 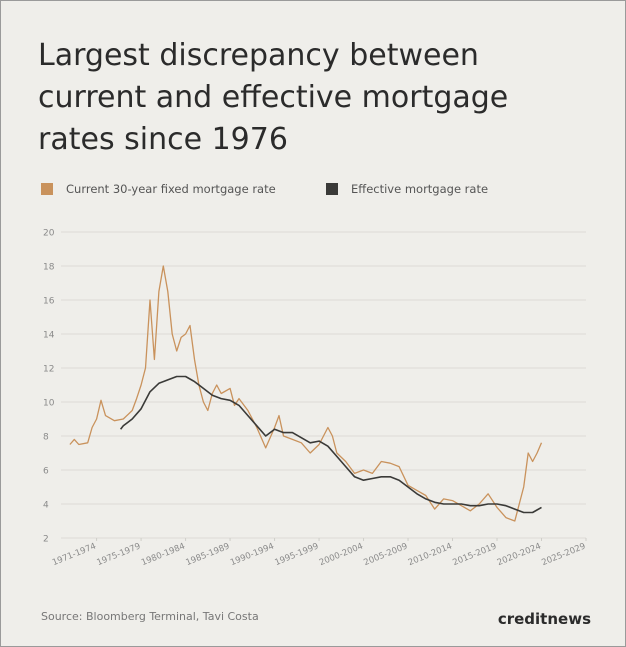 I want to click on x-tick-label: 1995-1999, so click(x=296, y=555).